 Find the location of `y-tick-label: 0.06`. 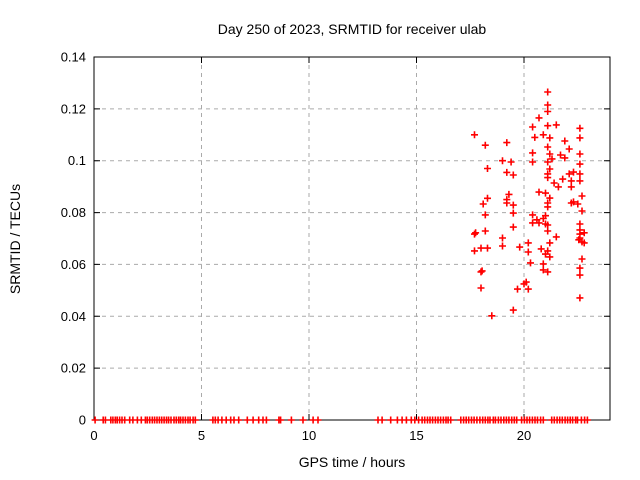

y-tick-label: 0.06 is located at coordinates (73, 264).